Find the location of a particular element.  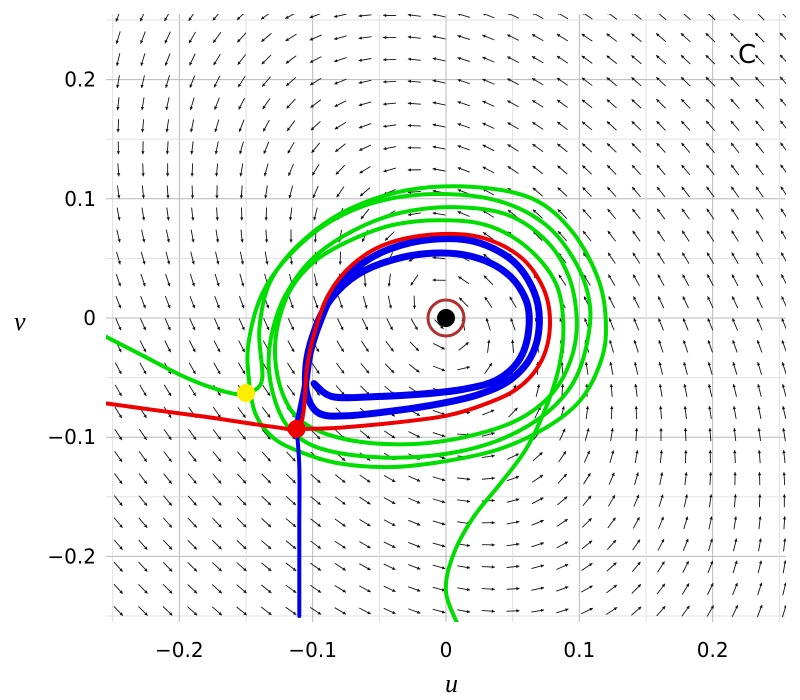

x-tick-label: −0.2 is located at coordinates (179, 650).